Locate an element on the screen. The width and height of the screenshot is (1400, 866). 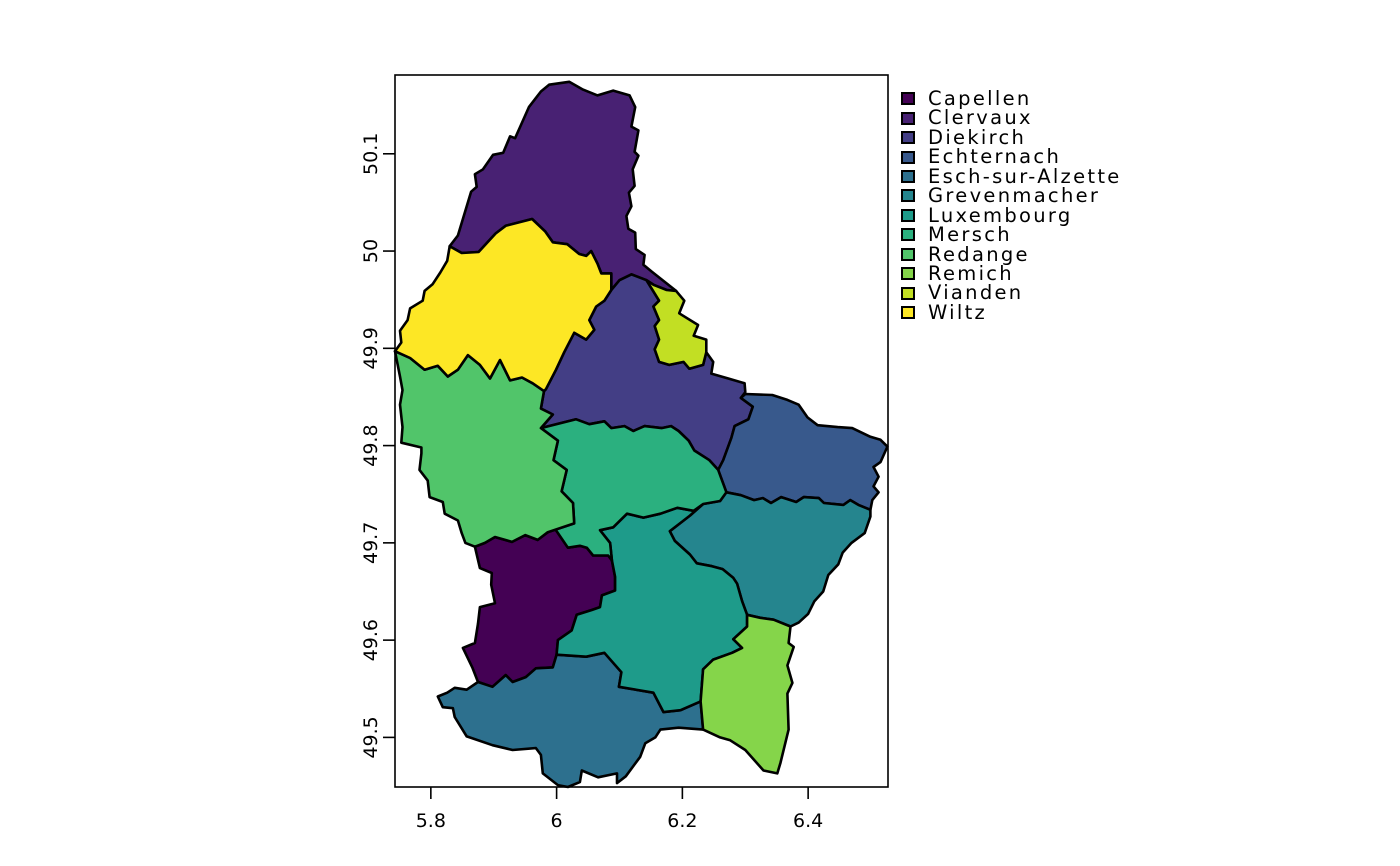
legend-item-luxembourg: Luxembourg is located at coordinates (1011, 215).